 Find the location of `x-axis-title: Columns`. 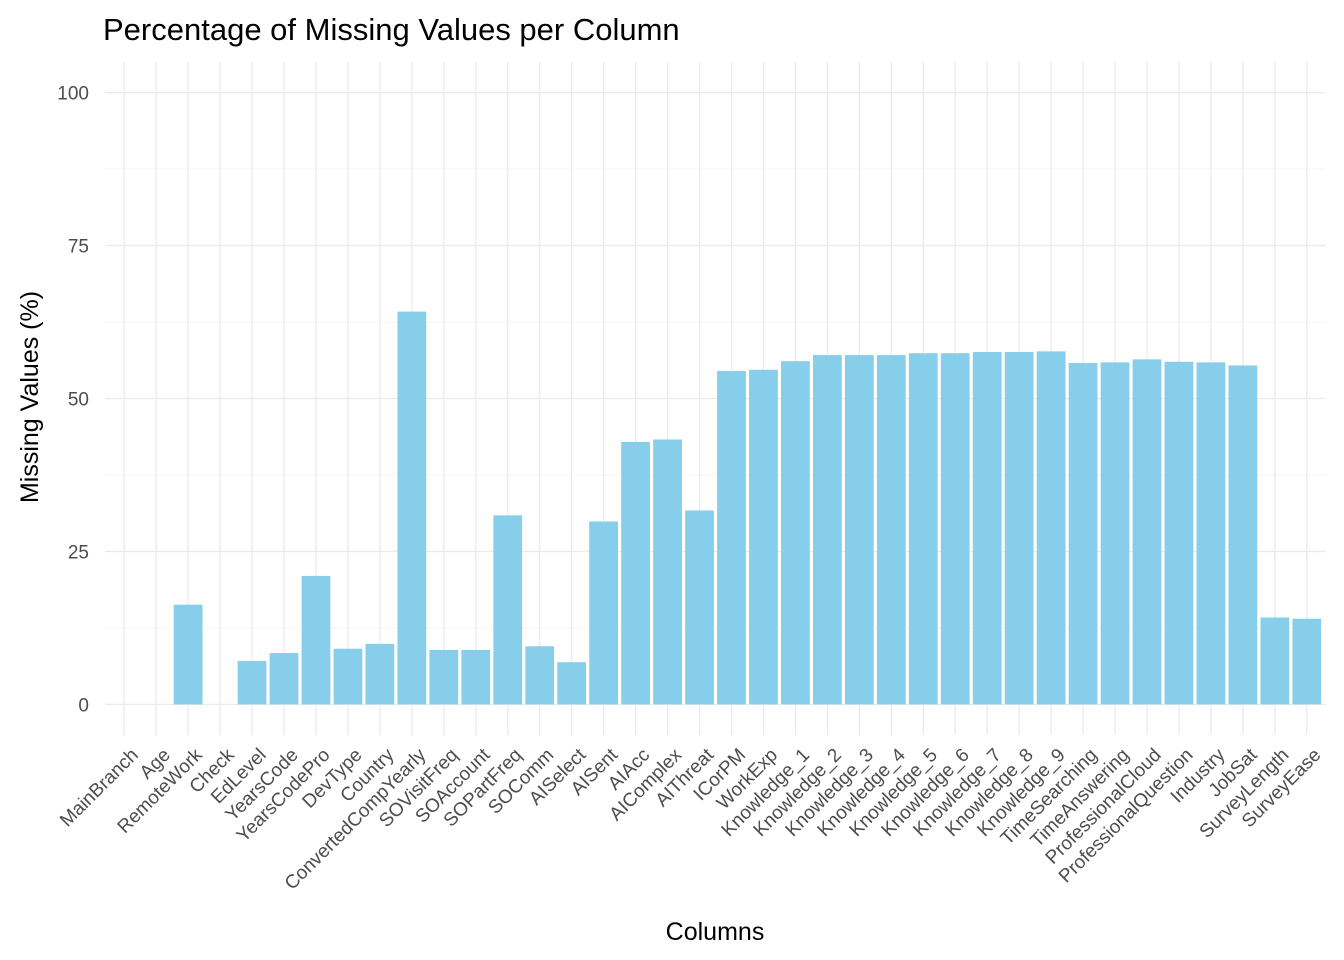

x-axis-title: Columns is located at coordinates (715, 932).